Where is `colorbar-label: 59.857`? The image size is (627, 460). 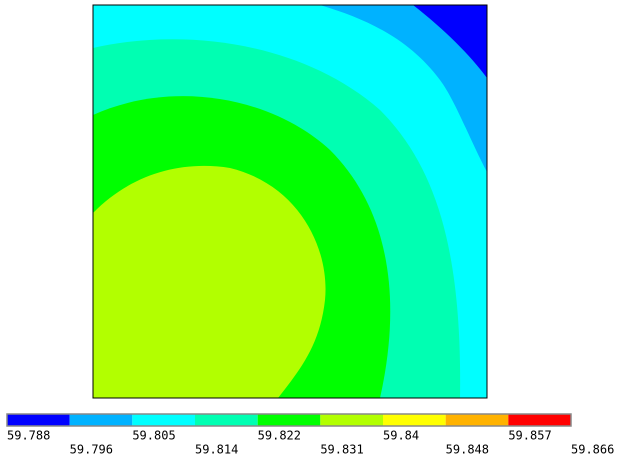
colorbar-label: 59.857 is located at coordinates (529, 436).